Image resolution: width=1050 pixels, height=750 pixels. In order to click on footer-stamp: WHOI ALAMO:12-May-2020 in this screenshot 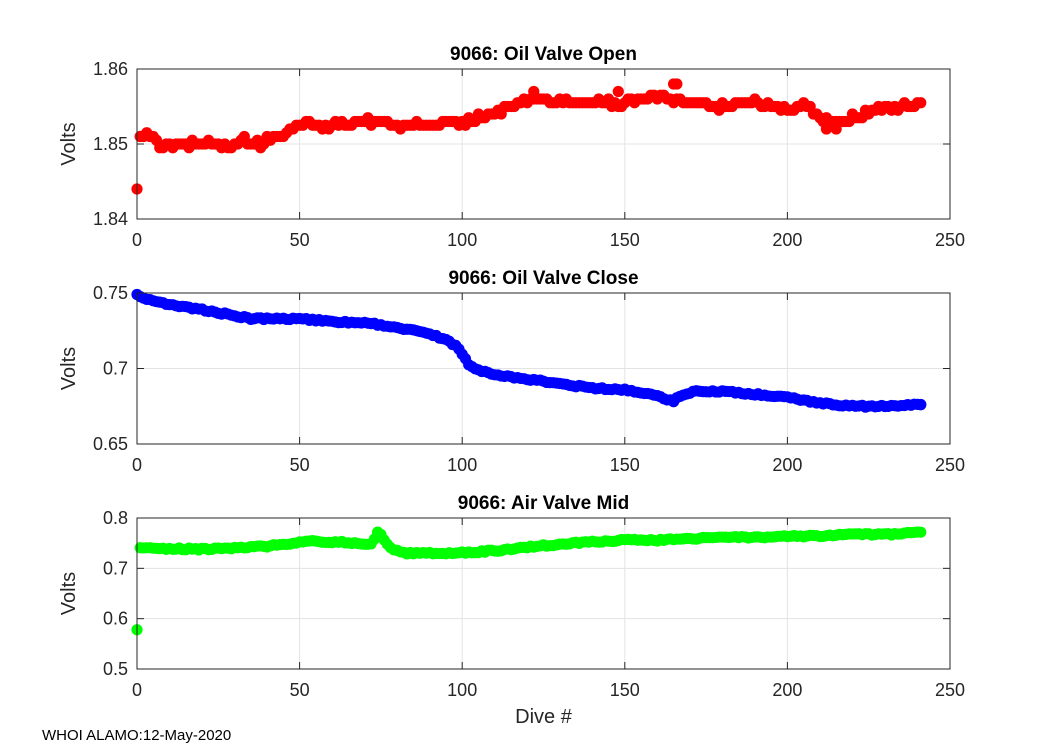, I will do `click(137, 735)`.